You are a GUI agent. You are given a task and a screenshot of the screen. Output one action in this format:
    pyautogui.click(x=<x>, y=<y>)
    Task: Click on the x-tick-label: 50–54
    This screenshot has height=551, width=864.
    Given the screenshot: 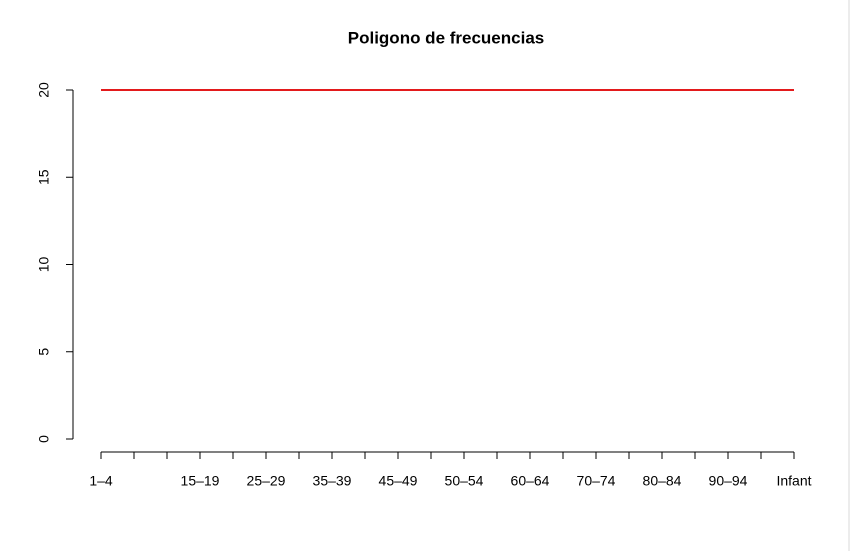 What is the action you would take?
    pyautogui.click(x=464, y=481)
    